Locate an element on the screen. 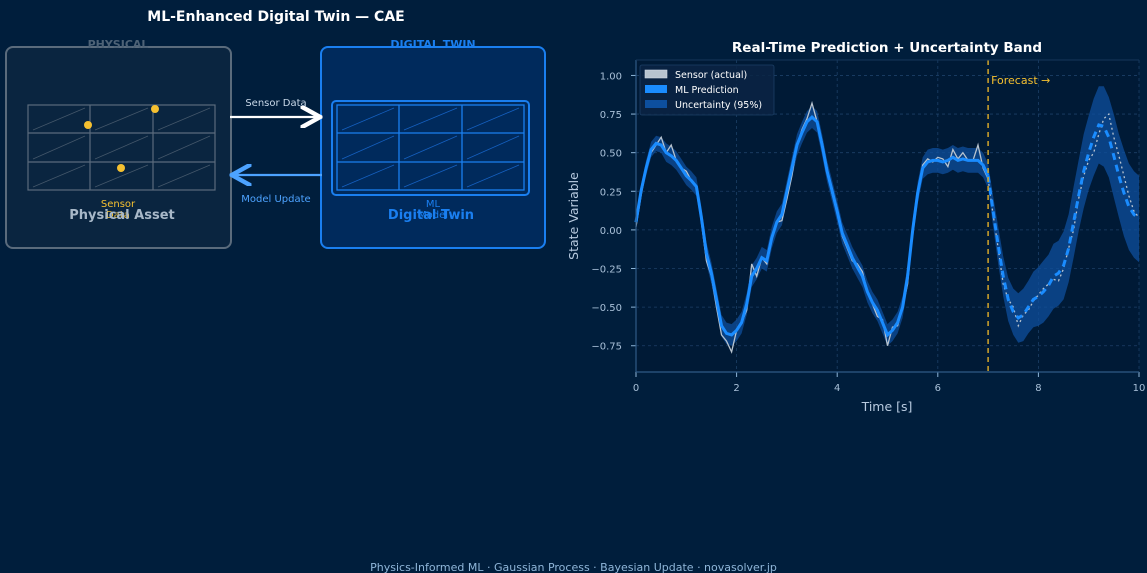 The width and height of the screenshot is (1147, 573). legend-label: Uncertainty (95%) is located at coordinates (718, 105).